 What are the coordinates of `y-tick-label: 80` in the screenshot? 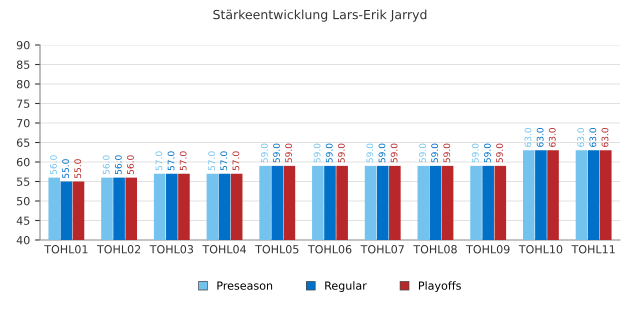 It's located at (23, 84).